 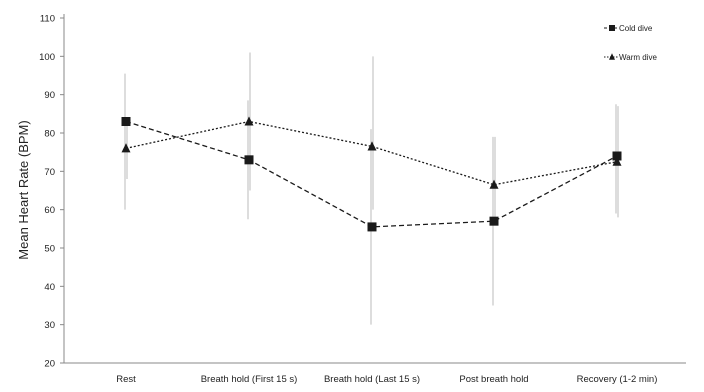 What do you see at coordinates (47, 57) in the screenshot?
I see `y-tick-label: 100` at bounding box center [47, 57].